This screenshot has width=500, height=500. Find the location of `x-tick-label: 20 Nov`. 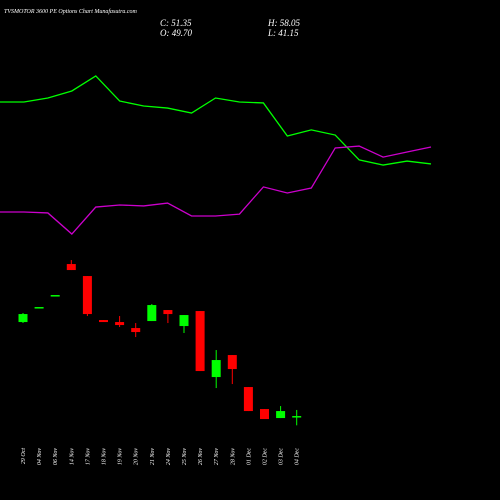

x-tick-label: 20 Nov is located at coordinates (137, 457).